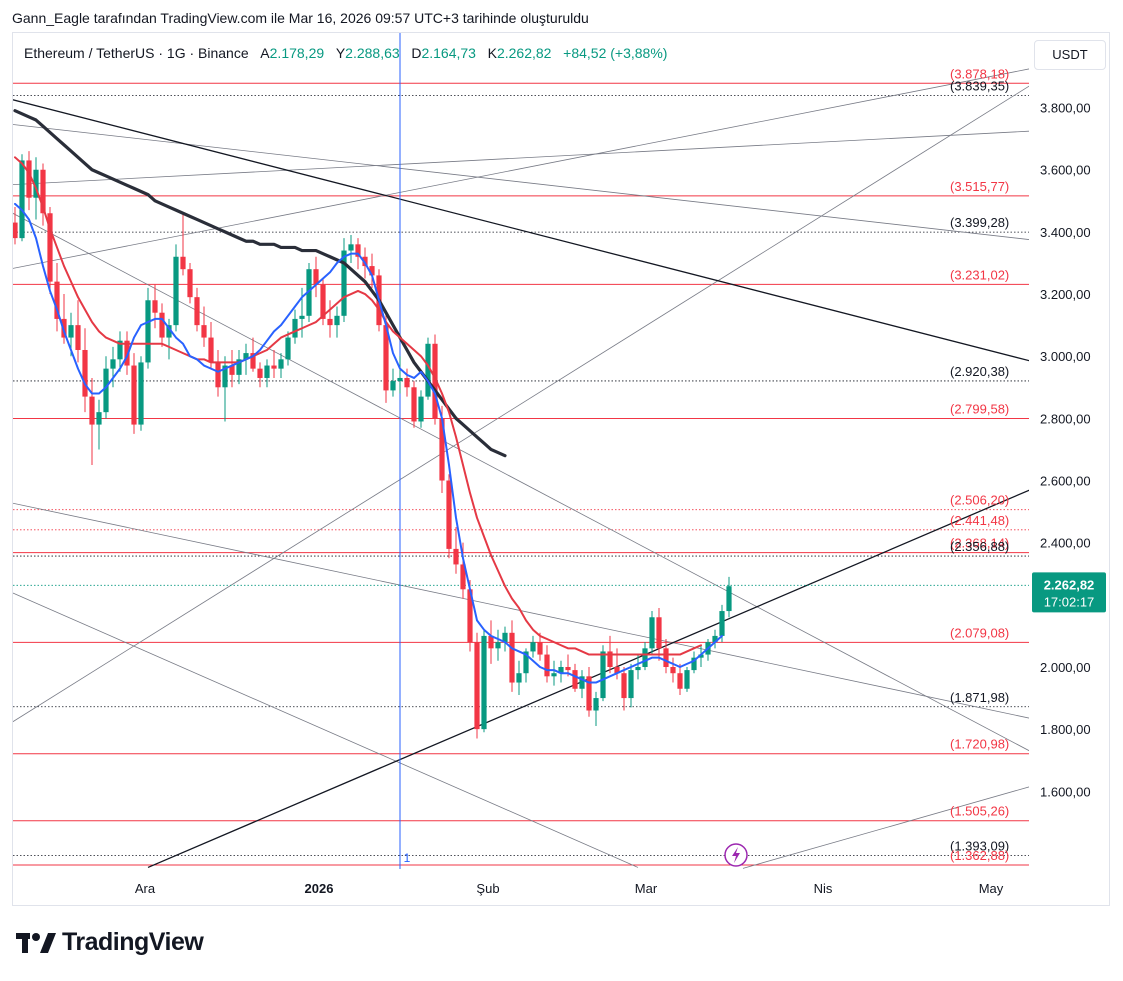  I want to click on lightning-icon, so click(736, 855).